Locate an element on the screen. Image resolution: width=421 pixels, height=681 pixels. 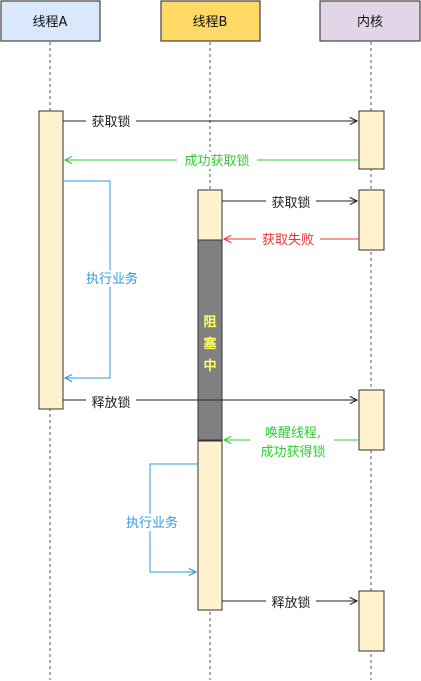
participant-thread-a: 线程A is located at coordinates (50, 21).